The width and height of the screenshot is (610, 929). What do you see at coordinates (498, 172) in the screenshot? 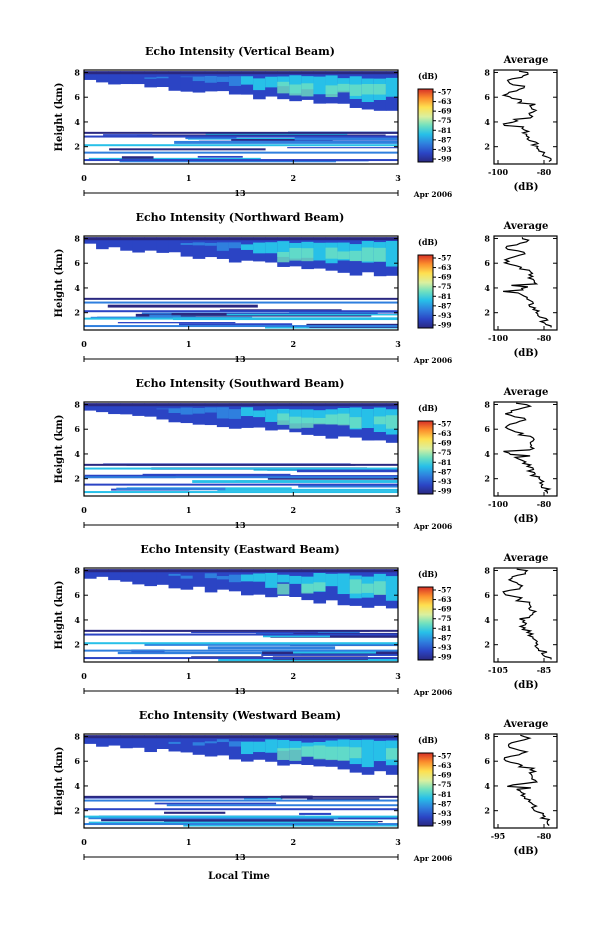
I see `avg-x-tick-label: -100` at bounding box center [498, 172].